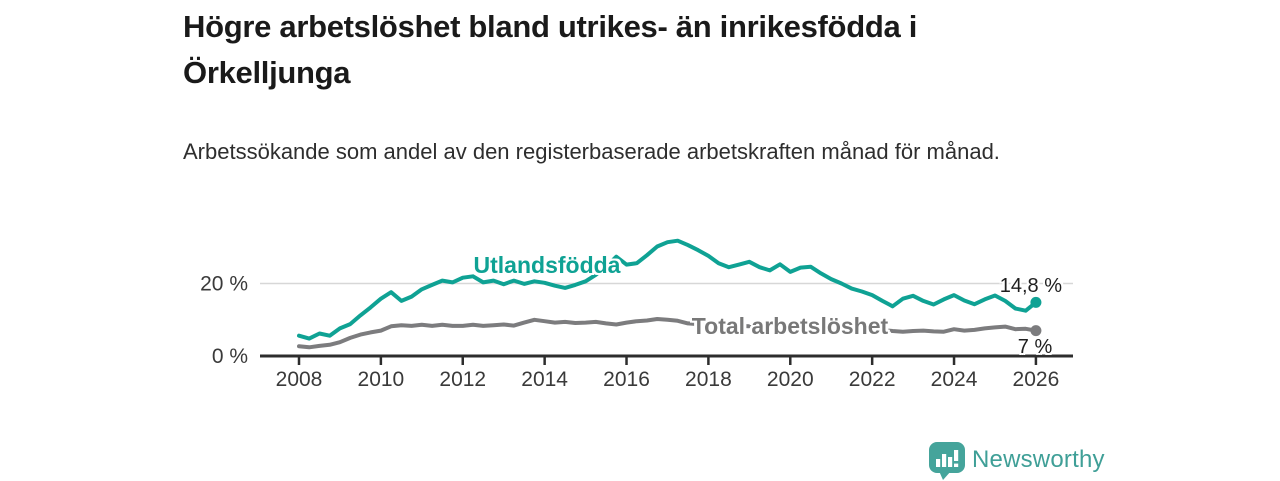 The width and height of the screenshot is (1280, 481). What do you see at coordinates (667, 289) in the screenshot?
I see `series-line-utlandsf-dda` at bounding box center [667, 289].